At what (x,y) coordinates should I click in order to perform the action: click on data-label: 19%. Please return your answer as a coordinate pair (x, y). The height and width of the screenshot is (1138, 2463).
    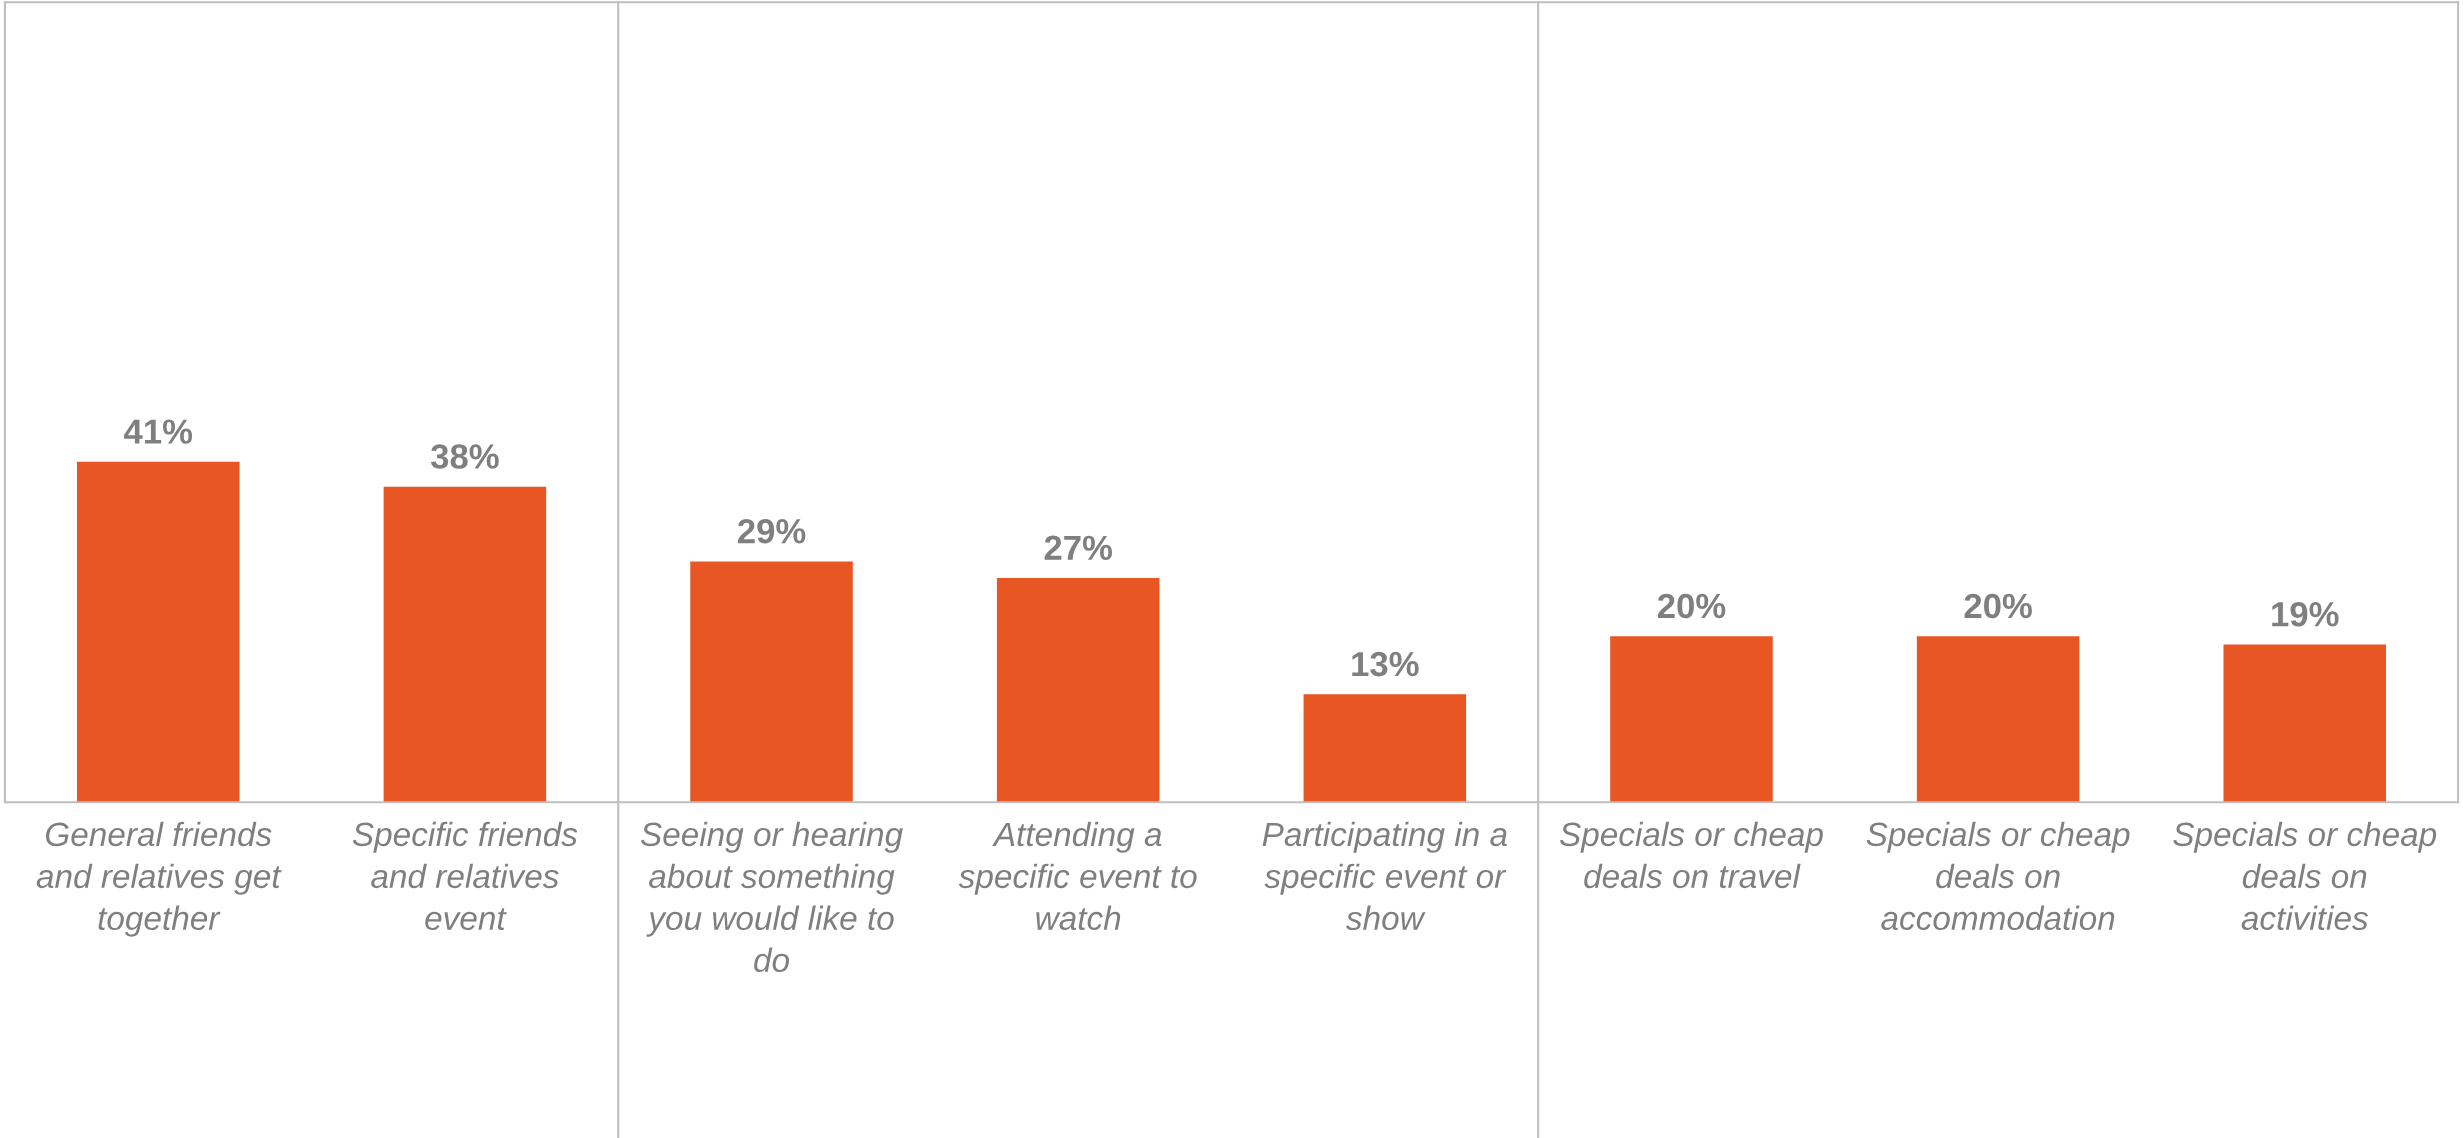
    Looking at the image, I should click on (2305, 614).